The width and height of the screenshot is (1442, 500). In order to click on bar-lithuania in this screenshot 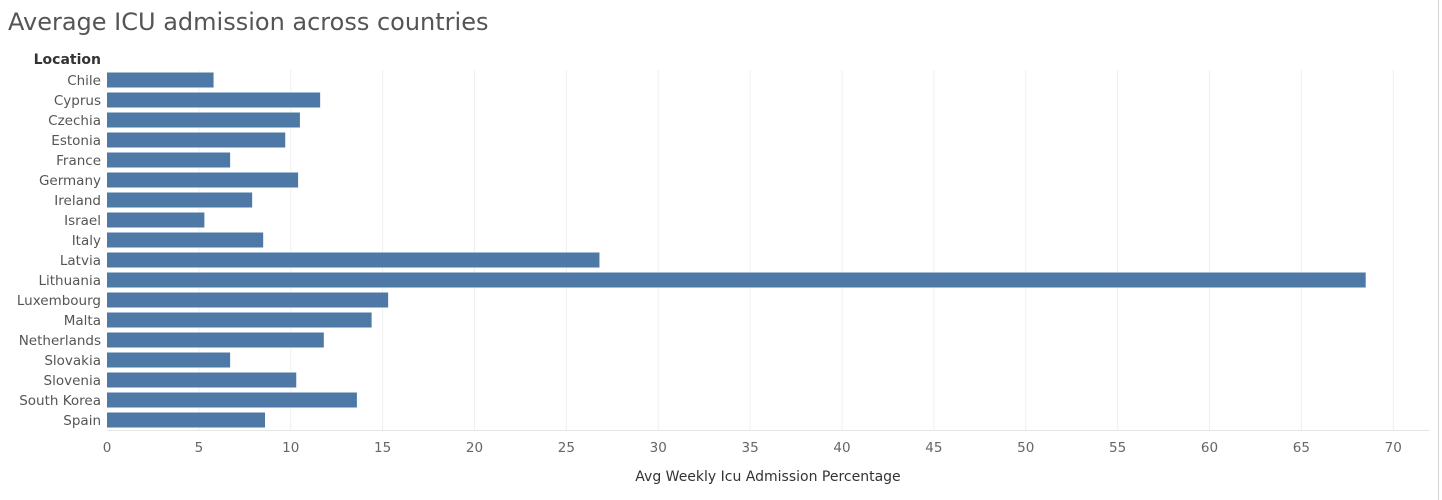, I will do `click(736, 280)`.